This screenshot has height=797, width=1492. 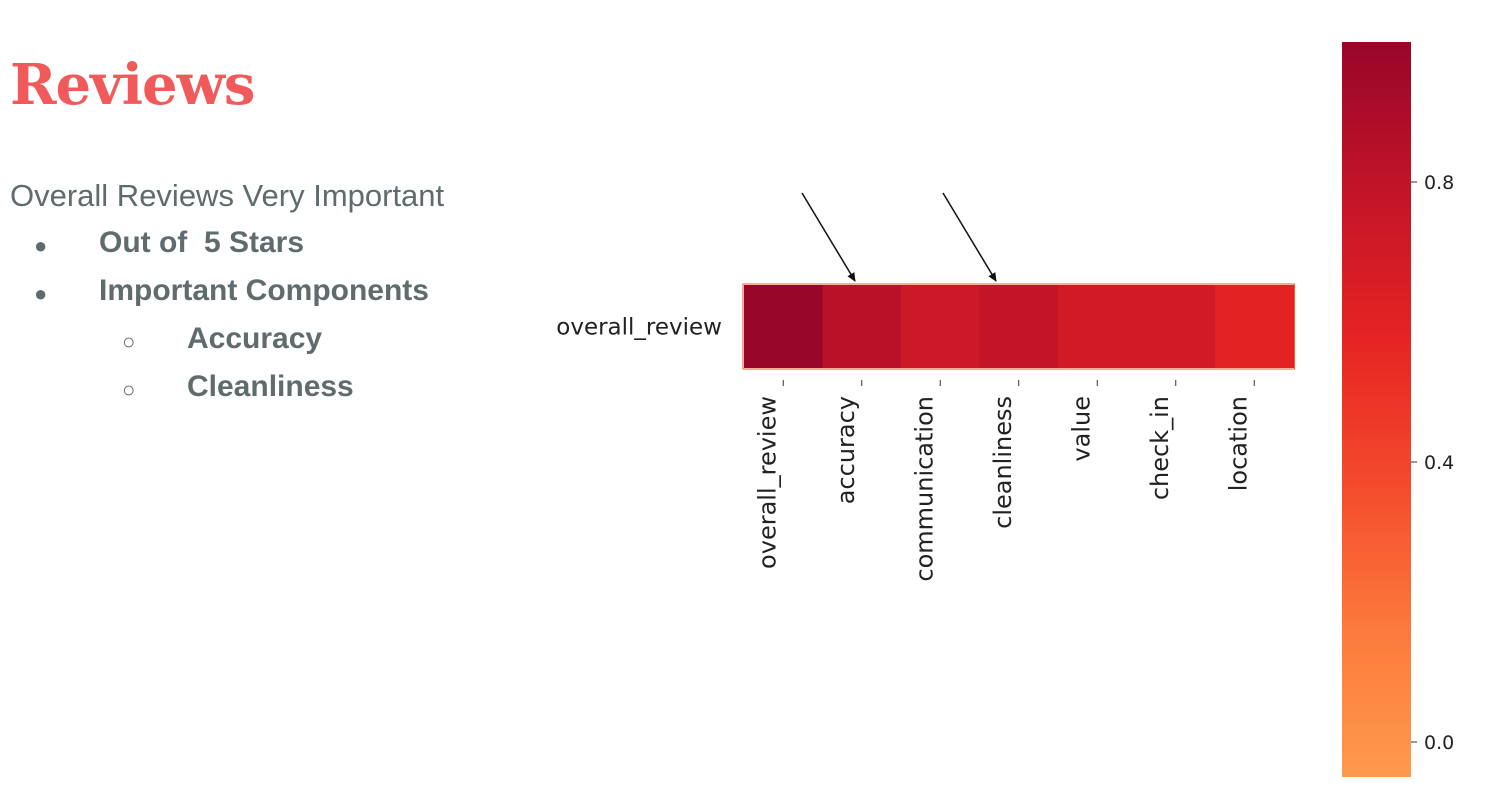 I want to click on bullet-item: Out of 5 Stars, so click(x=202, y=242).